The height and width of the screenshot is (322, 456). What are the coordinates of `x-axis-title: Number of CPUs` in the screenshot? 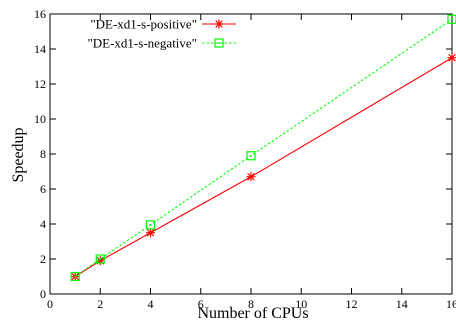 It's located at (252, 313).